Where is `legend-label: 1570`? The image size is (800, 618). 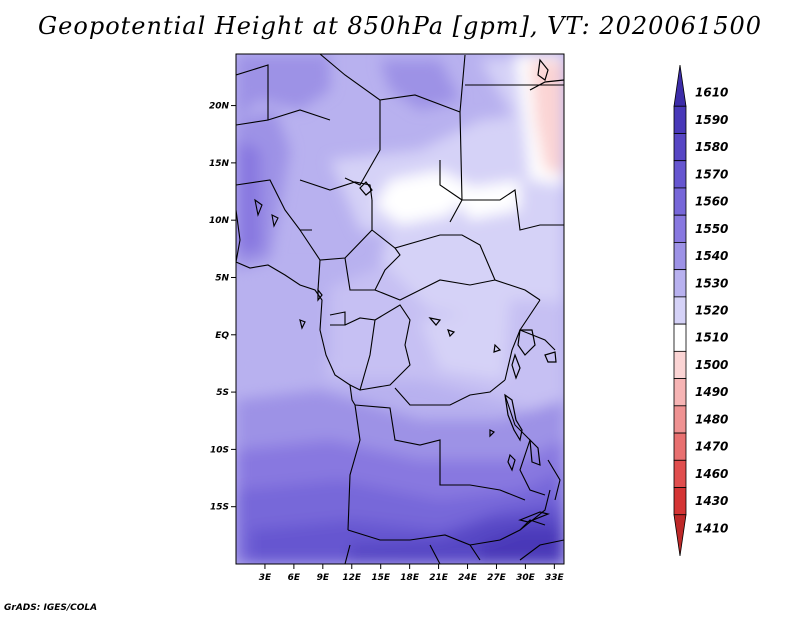
legend-label: 1570 is located at coordinates (711, 174).